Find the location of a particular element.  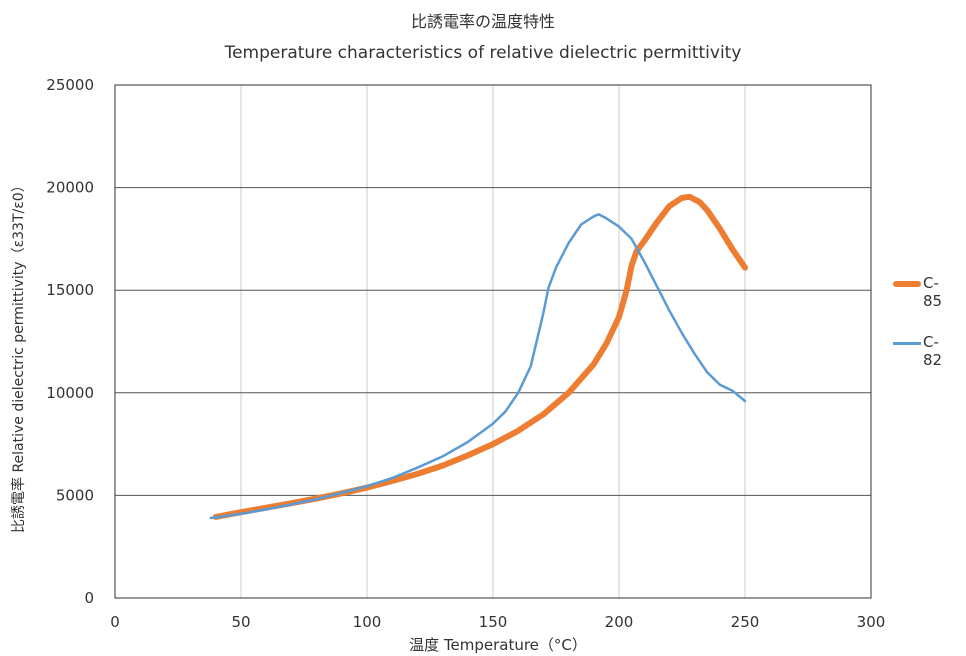

y-tick-label: 10000 is located at coordinates (70, 393).